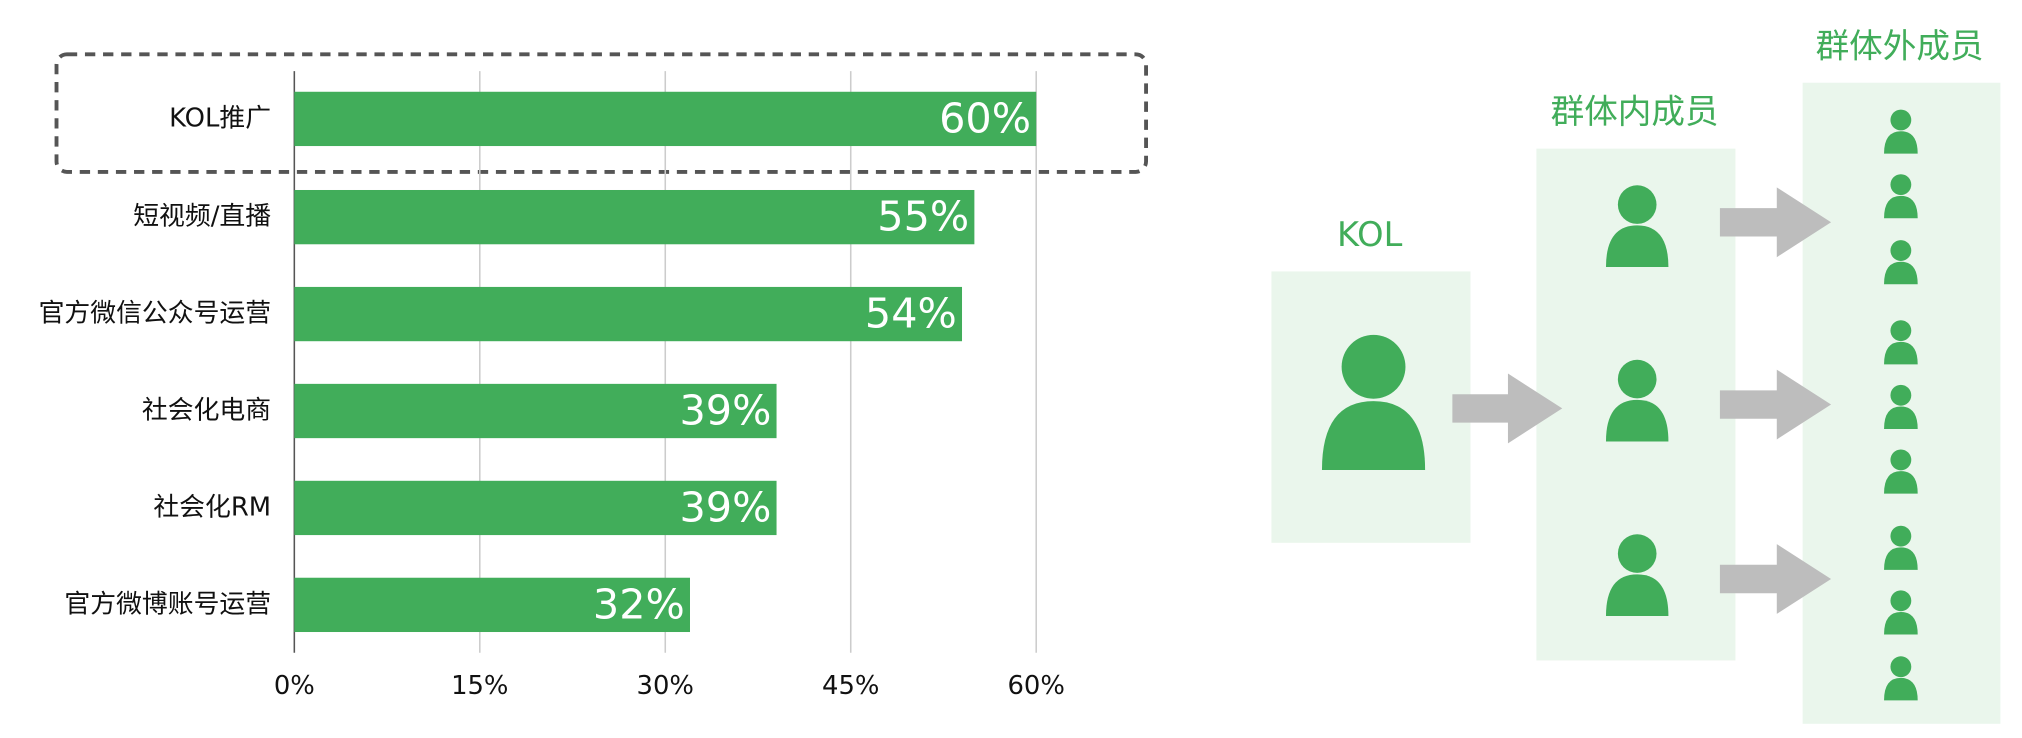 The width and height of the screenshot is (2022, 738). What do you see at coordinates (155, 314) in the screenshot?
I see `y-tick-label: 官方微信公众号运营` at bounding box center [155, 314].